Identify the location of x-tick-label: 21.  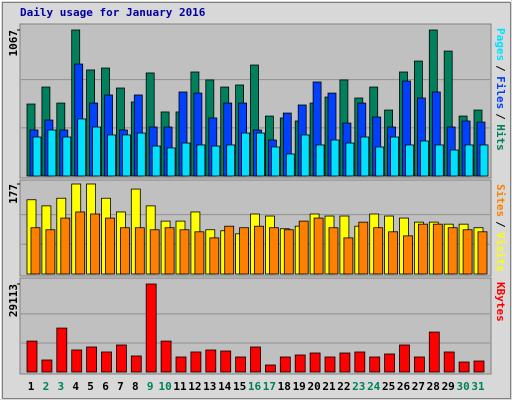
(329, 386).